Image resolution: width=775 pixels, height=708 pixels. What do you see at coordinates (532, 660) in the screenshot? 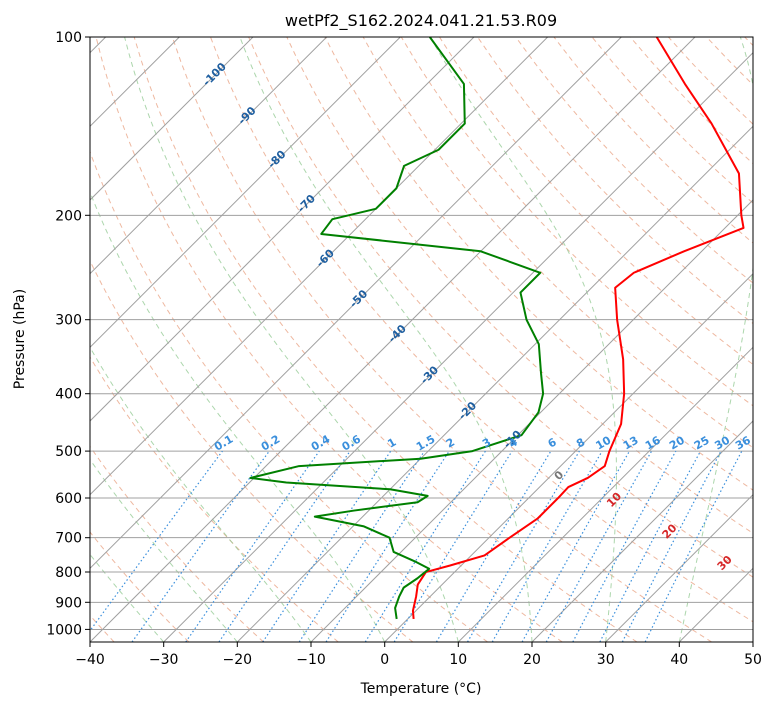
I see `x-tick-label: 20` at bounding box center [532, 660].